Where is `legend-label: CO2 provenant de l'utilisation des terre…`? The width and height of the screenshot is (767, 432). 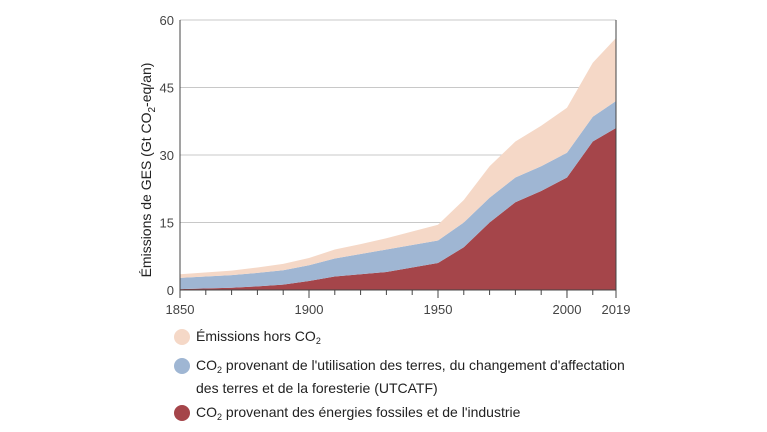
legend-label: CO2 provenant de l'utilisation des terre… is located at coordinates (410, 376).